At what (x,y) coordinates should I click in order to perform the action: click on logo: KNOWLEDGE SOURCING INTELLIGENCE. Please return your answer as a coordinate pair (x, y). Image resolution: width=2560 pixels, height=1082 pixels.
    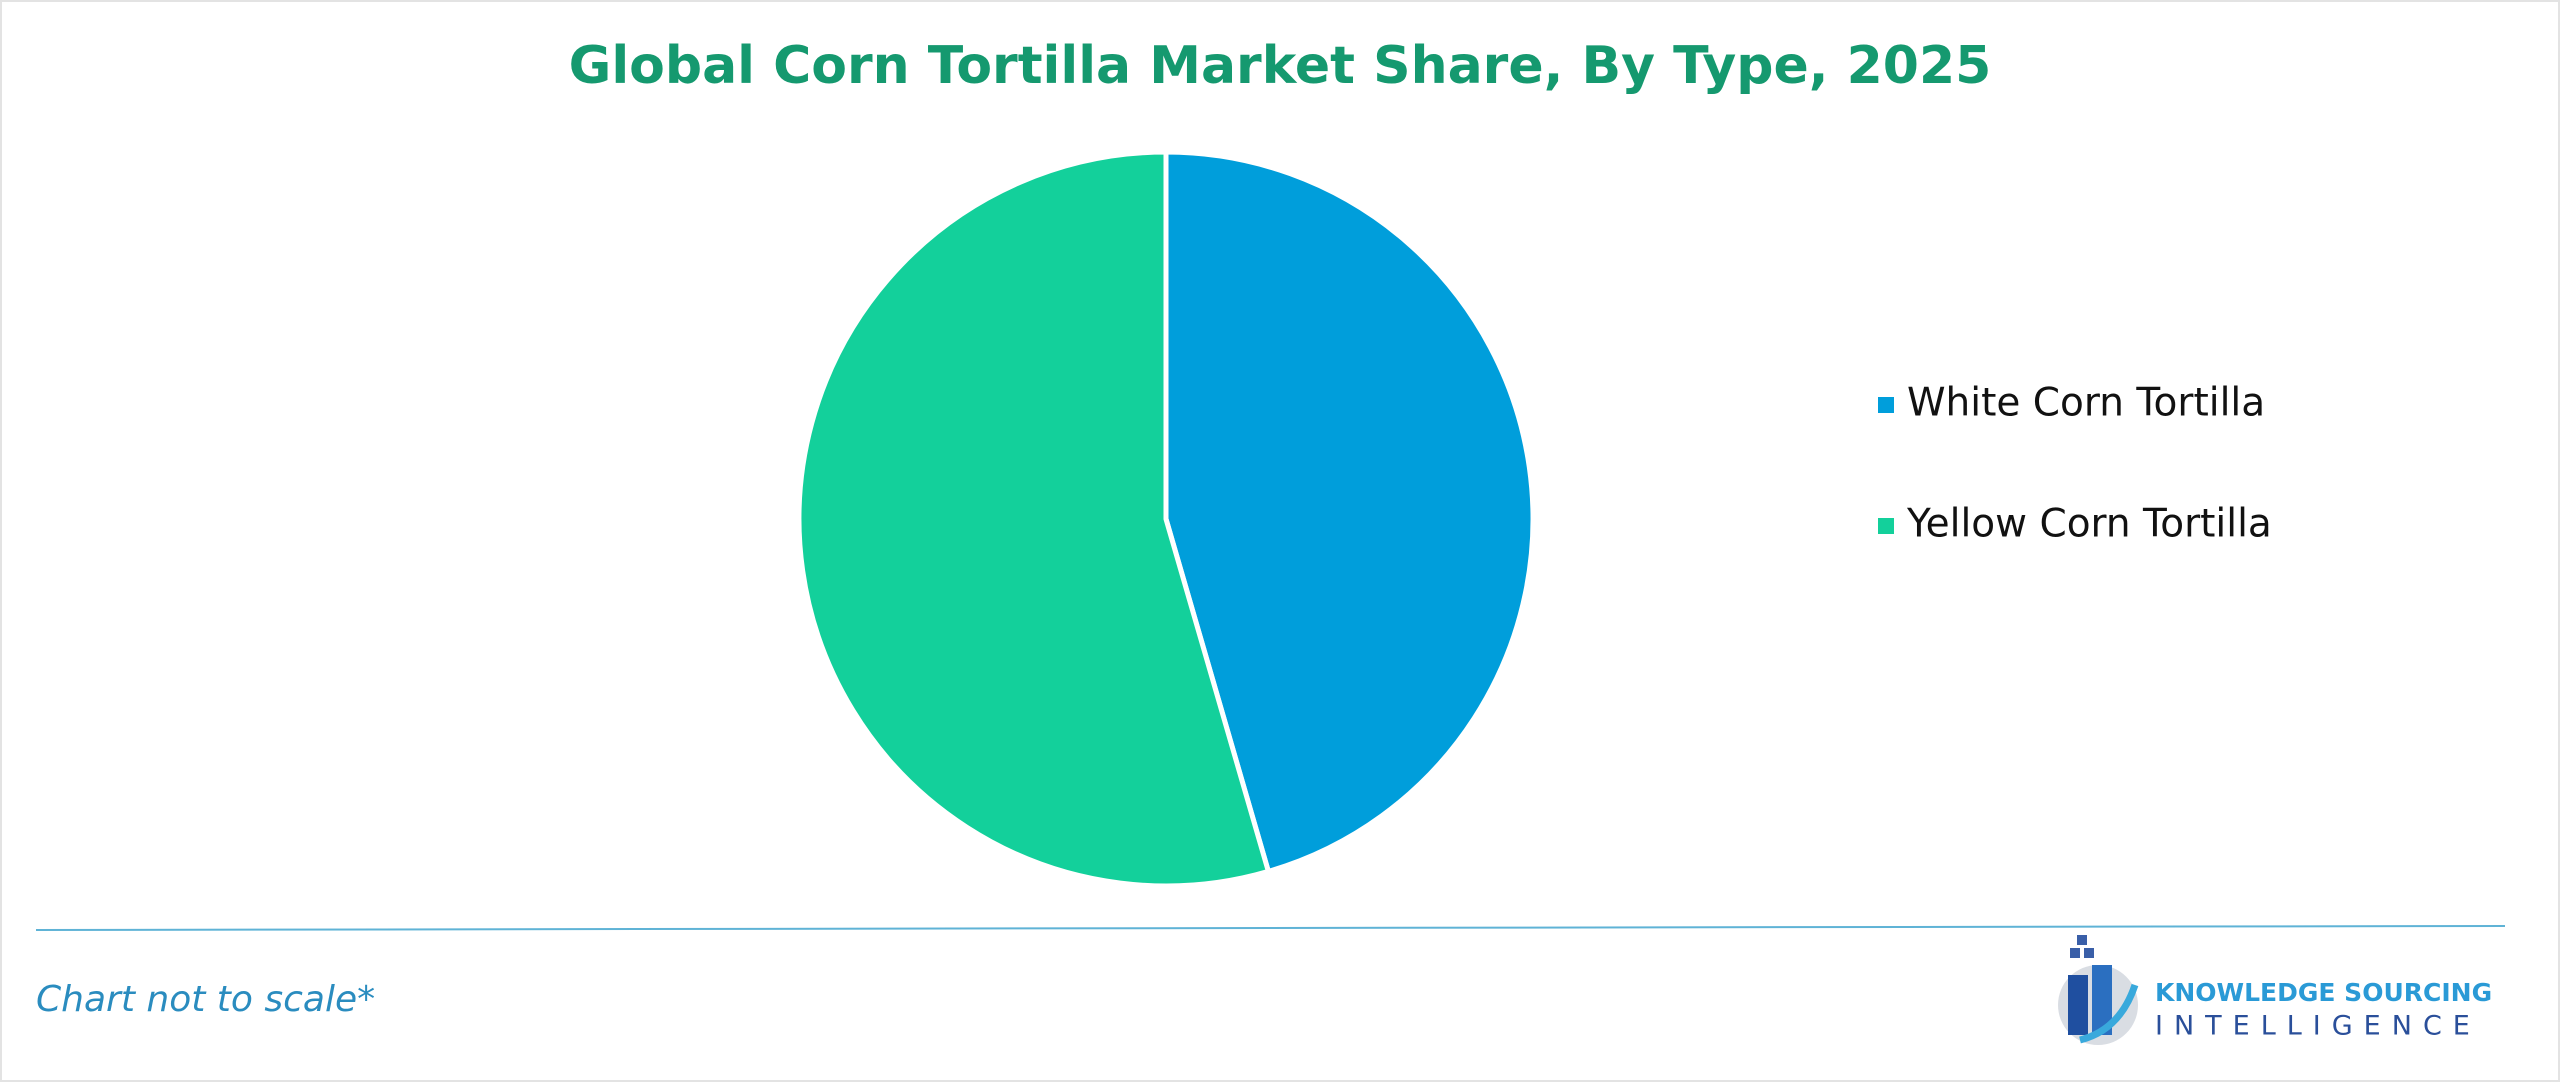
    Looking at the image, I should click on (2275, 990).